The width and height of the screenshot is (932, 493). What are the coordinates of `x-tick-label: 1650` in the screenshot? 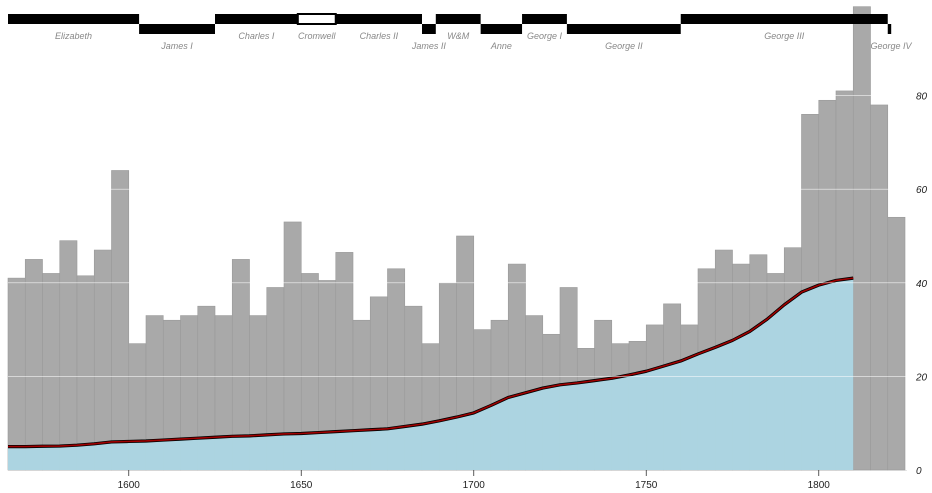 It's located at (301, 485).